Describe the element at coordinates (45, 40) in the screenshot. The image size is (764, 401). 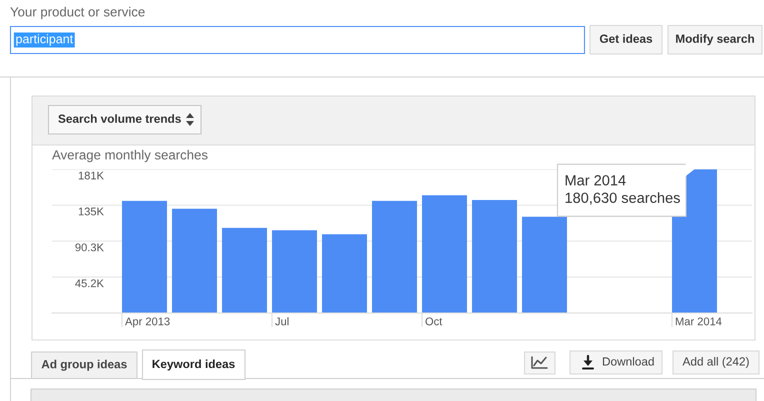
I see `text: participant` at that location.